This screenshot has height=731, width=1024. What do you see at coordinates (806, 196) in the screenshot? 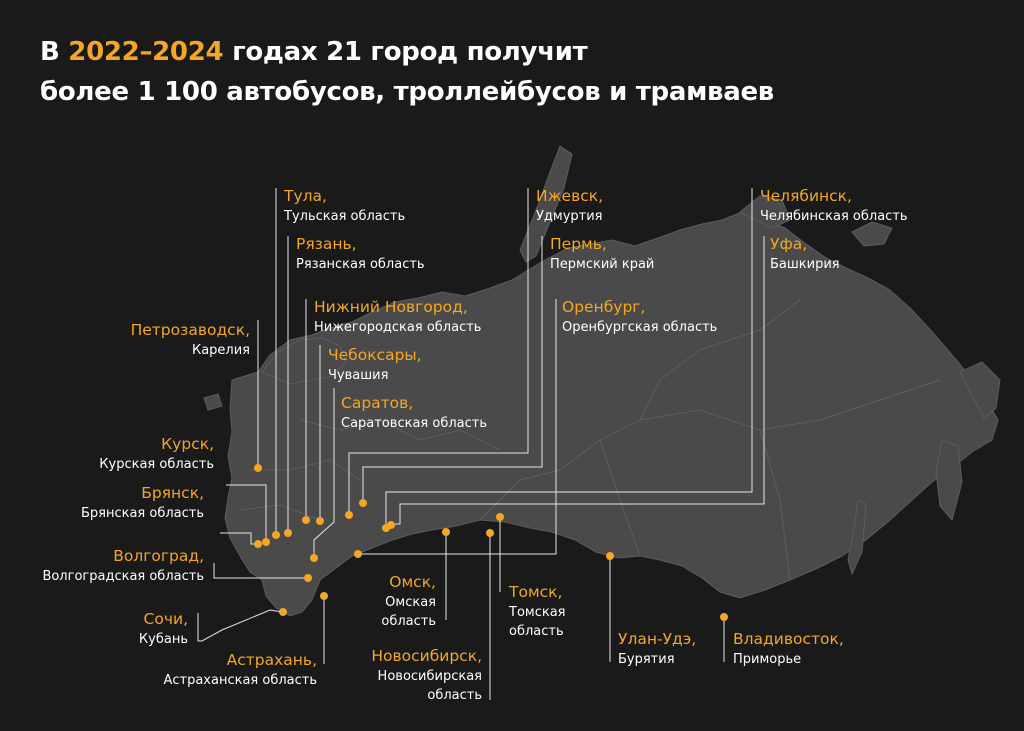
I see `city-name: Челябинск,` at bounding box center [806, 196].